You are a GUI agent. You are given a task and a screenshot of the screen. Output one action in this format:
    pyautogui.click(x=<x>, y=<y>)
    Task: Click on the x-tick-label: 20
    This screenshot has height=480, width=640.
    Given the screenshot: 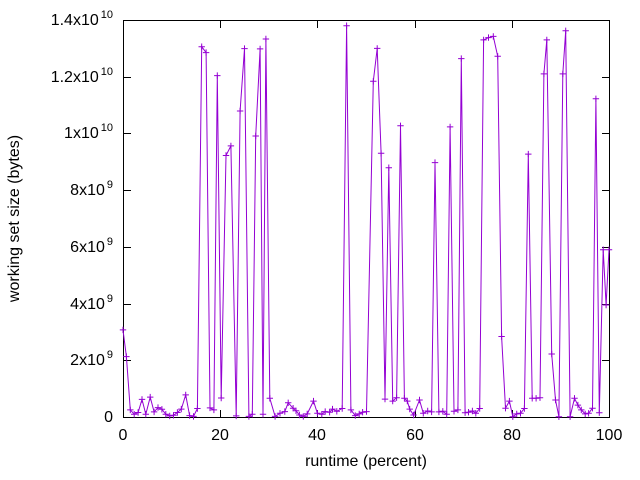 What is the action you would take?
    pyautogui.click(x=220, y=435)
    